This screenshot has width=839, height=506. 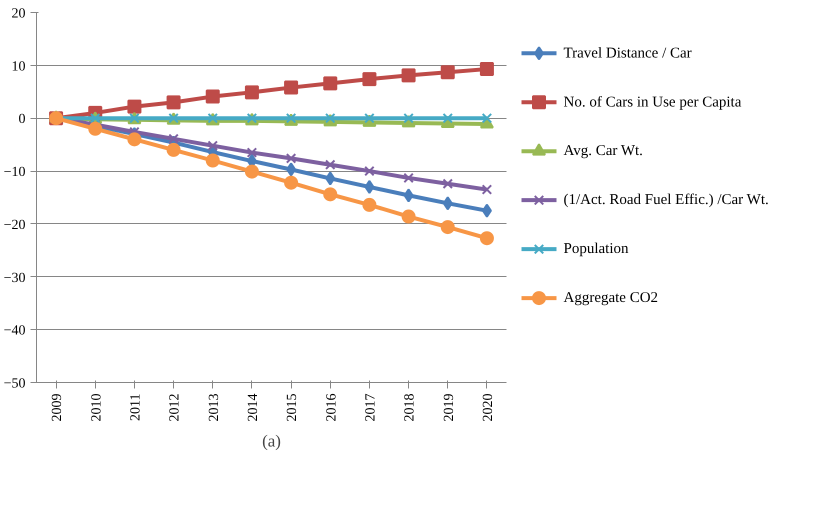 What do you see at coordinates (214, 408) in the screenshot?
I see `x-tick-label: 2013` at bounding box center [214, 408].